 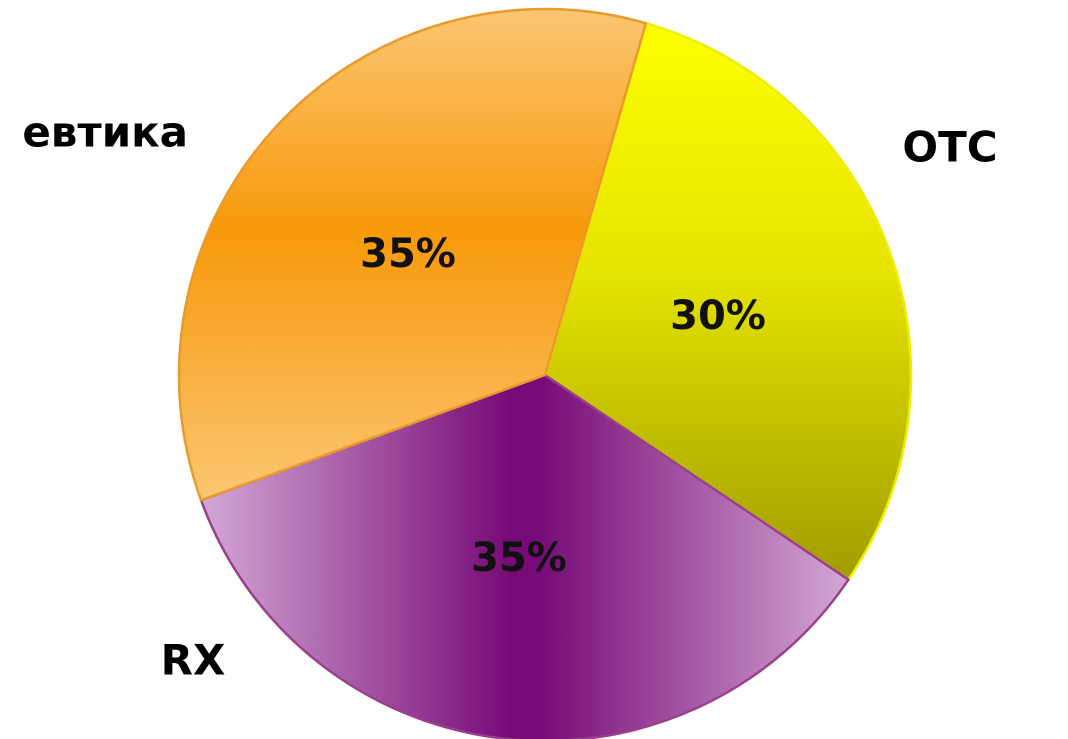 What do you see at coordinates (193, 660) in the screenshot?
I see `category-label-rx: RX` at bounding box center [193, 660].